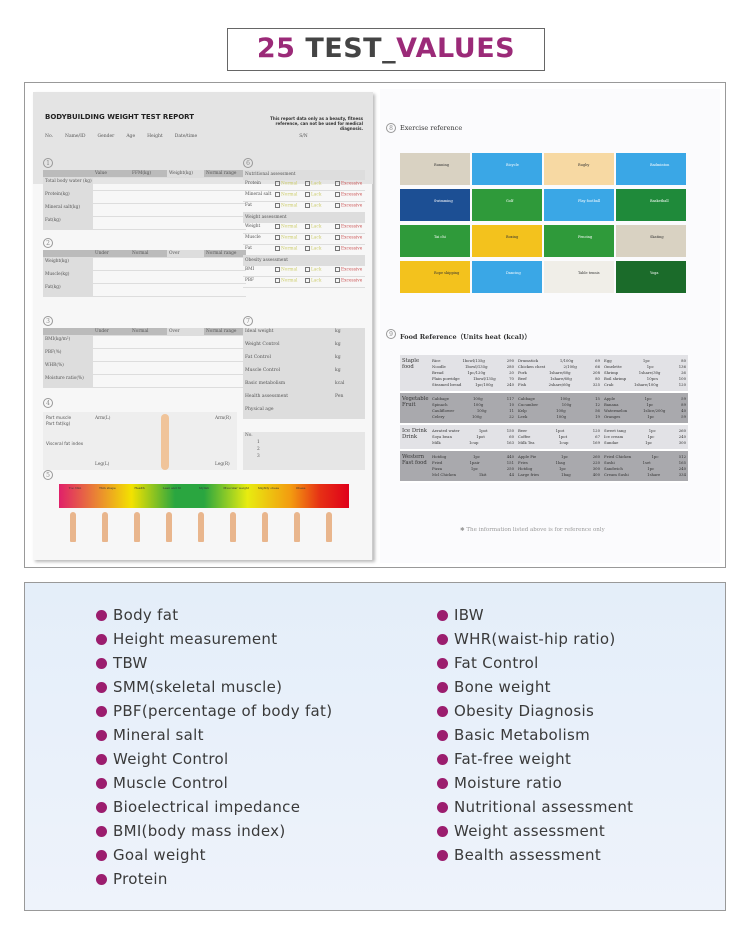 This screenshot has height=927, width=750. What do you see at coordinates (414, 434) in the screenshot?
I see `food-category: Ice Drink Drink` at bounding box center [414, 434].